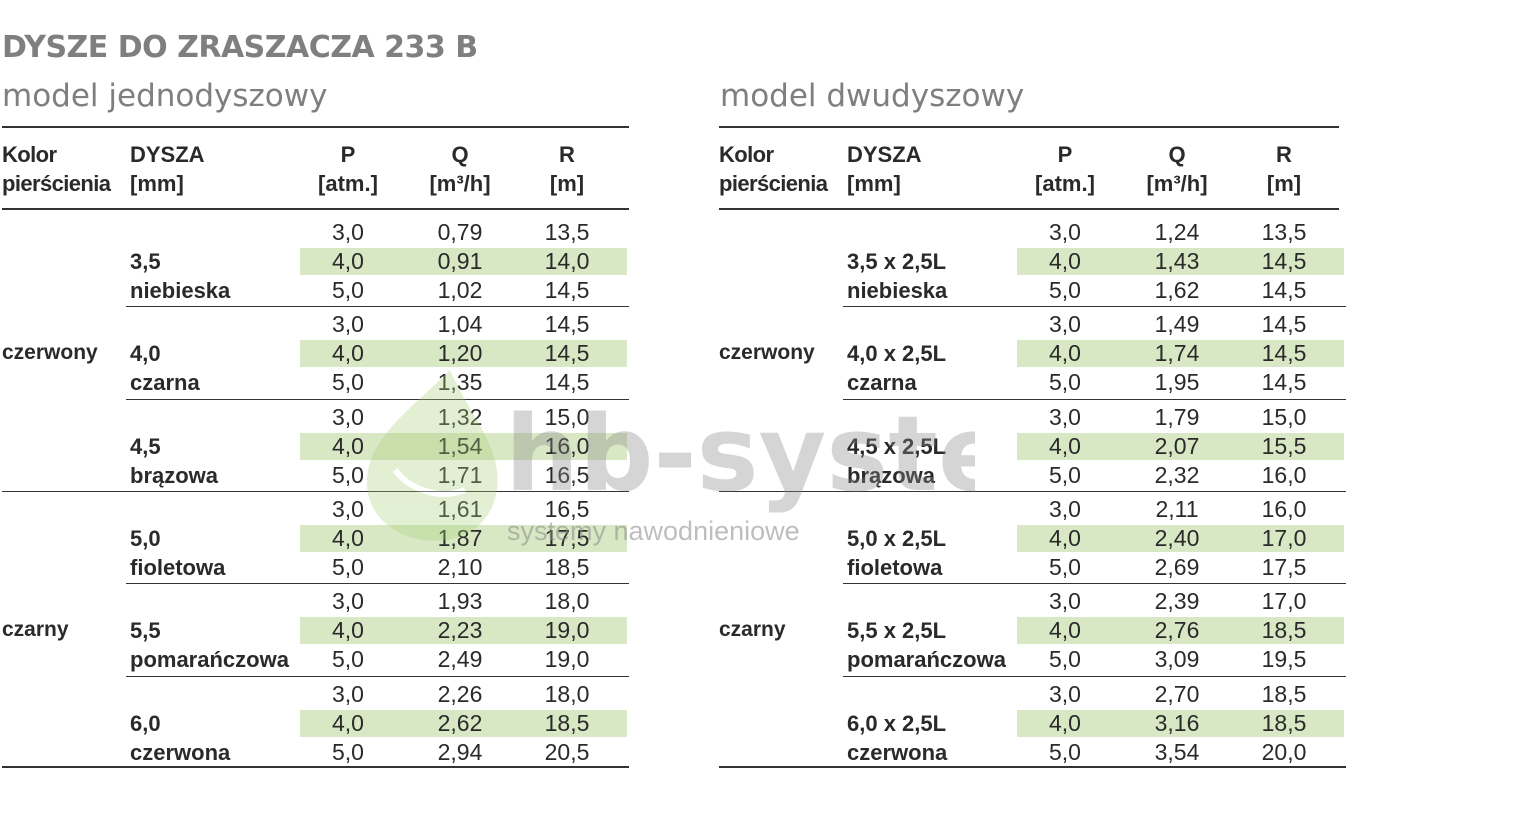 This screenshot has height=814, width=1528. Describe the element at coordinates (174, 475) in the screenshot. I see `nozzle-color-name: brązowa` at that location.